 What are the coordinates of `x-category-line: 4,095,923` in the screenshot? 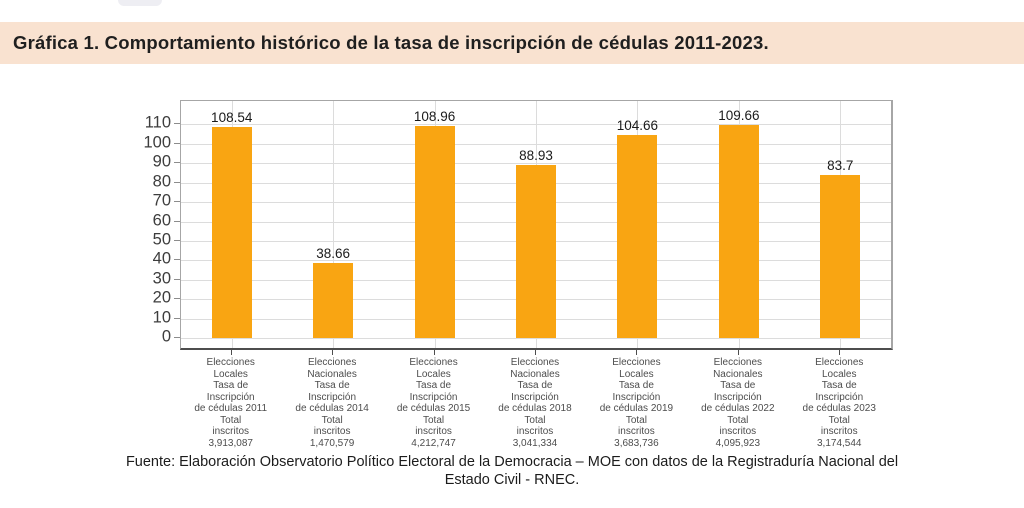 It's located at (738, 443).